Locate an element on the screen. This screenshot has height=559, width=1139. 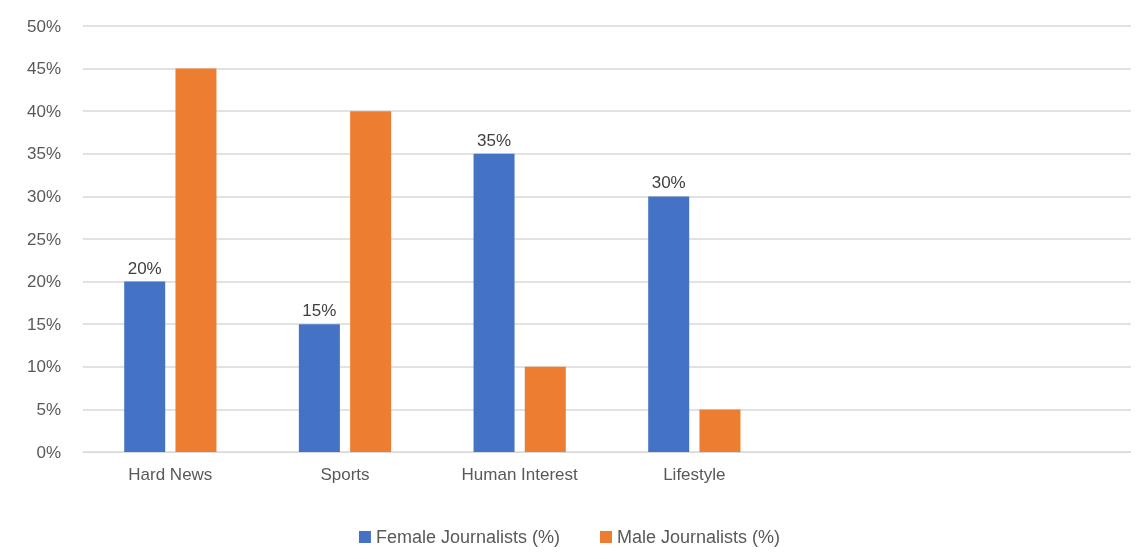
data-label: 35% is located at coordinates (494, 140).